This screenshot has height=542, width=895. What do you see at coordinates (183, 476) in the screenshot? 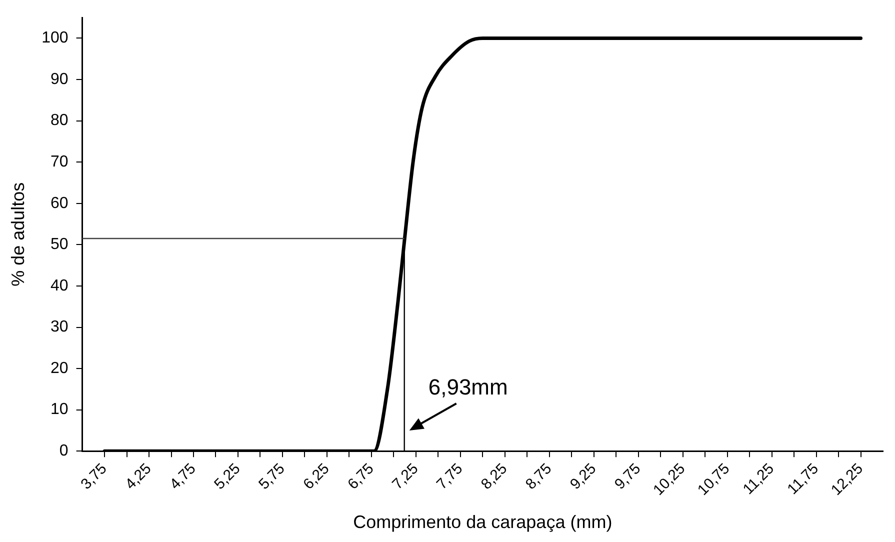
I see `x-tick-label: 4,75` at bounding box center [183, 476].